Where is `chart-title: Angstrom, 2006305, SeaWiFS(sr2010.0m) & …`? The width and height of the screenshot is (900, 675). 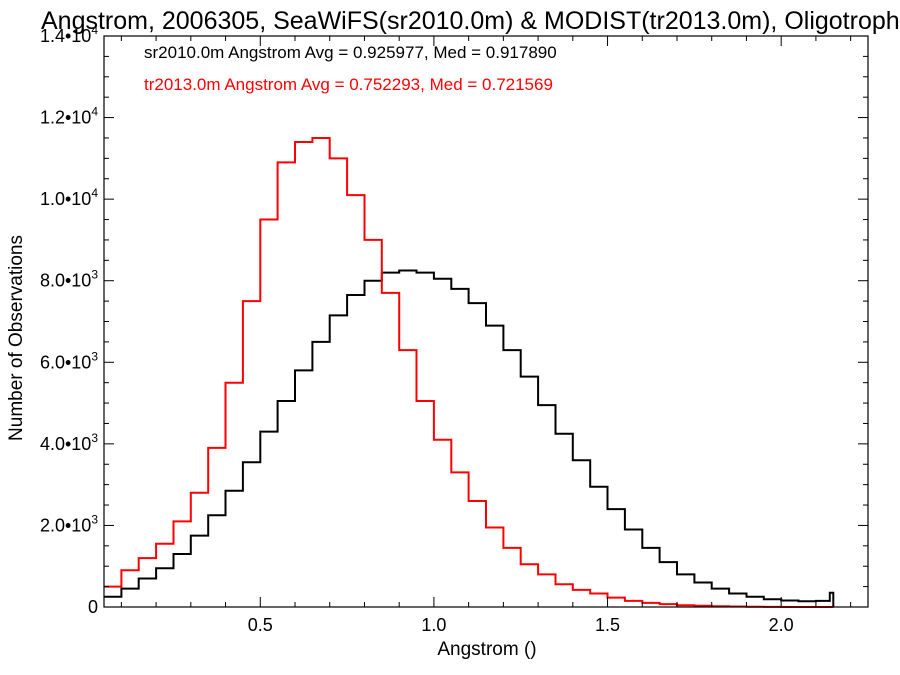
chart-title: Angstrom, 2006305, SeaWiFS(sr2010.0m) & … is located at coordinates (470, 21).